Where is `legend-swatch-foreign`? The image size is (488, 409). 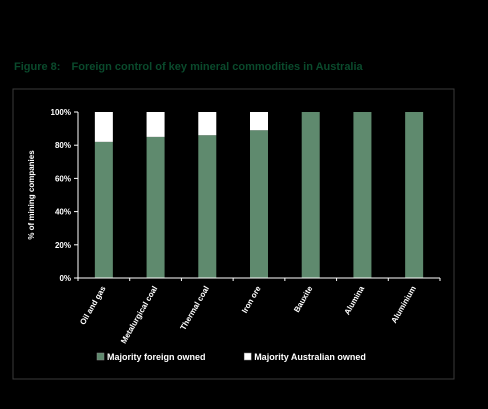 legend-swatch-foreign is located at coordinates (100, 356).